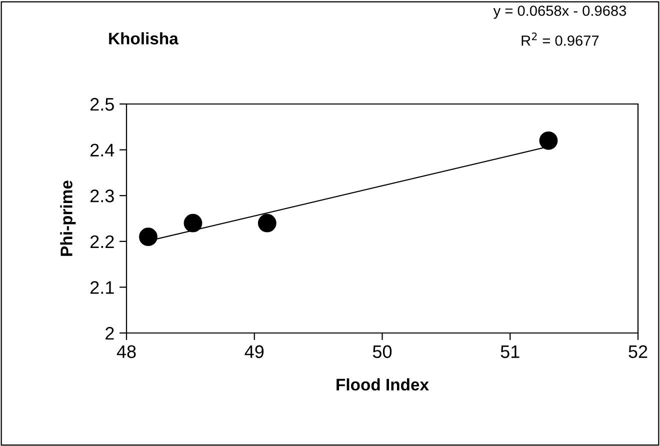  Describe the element at coordinates (102, 196) in the screenshot. I see `y-tick-label: 2.3` at that location.